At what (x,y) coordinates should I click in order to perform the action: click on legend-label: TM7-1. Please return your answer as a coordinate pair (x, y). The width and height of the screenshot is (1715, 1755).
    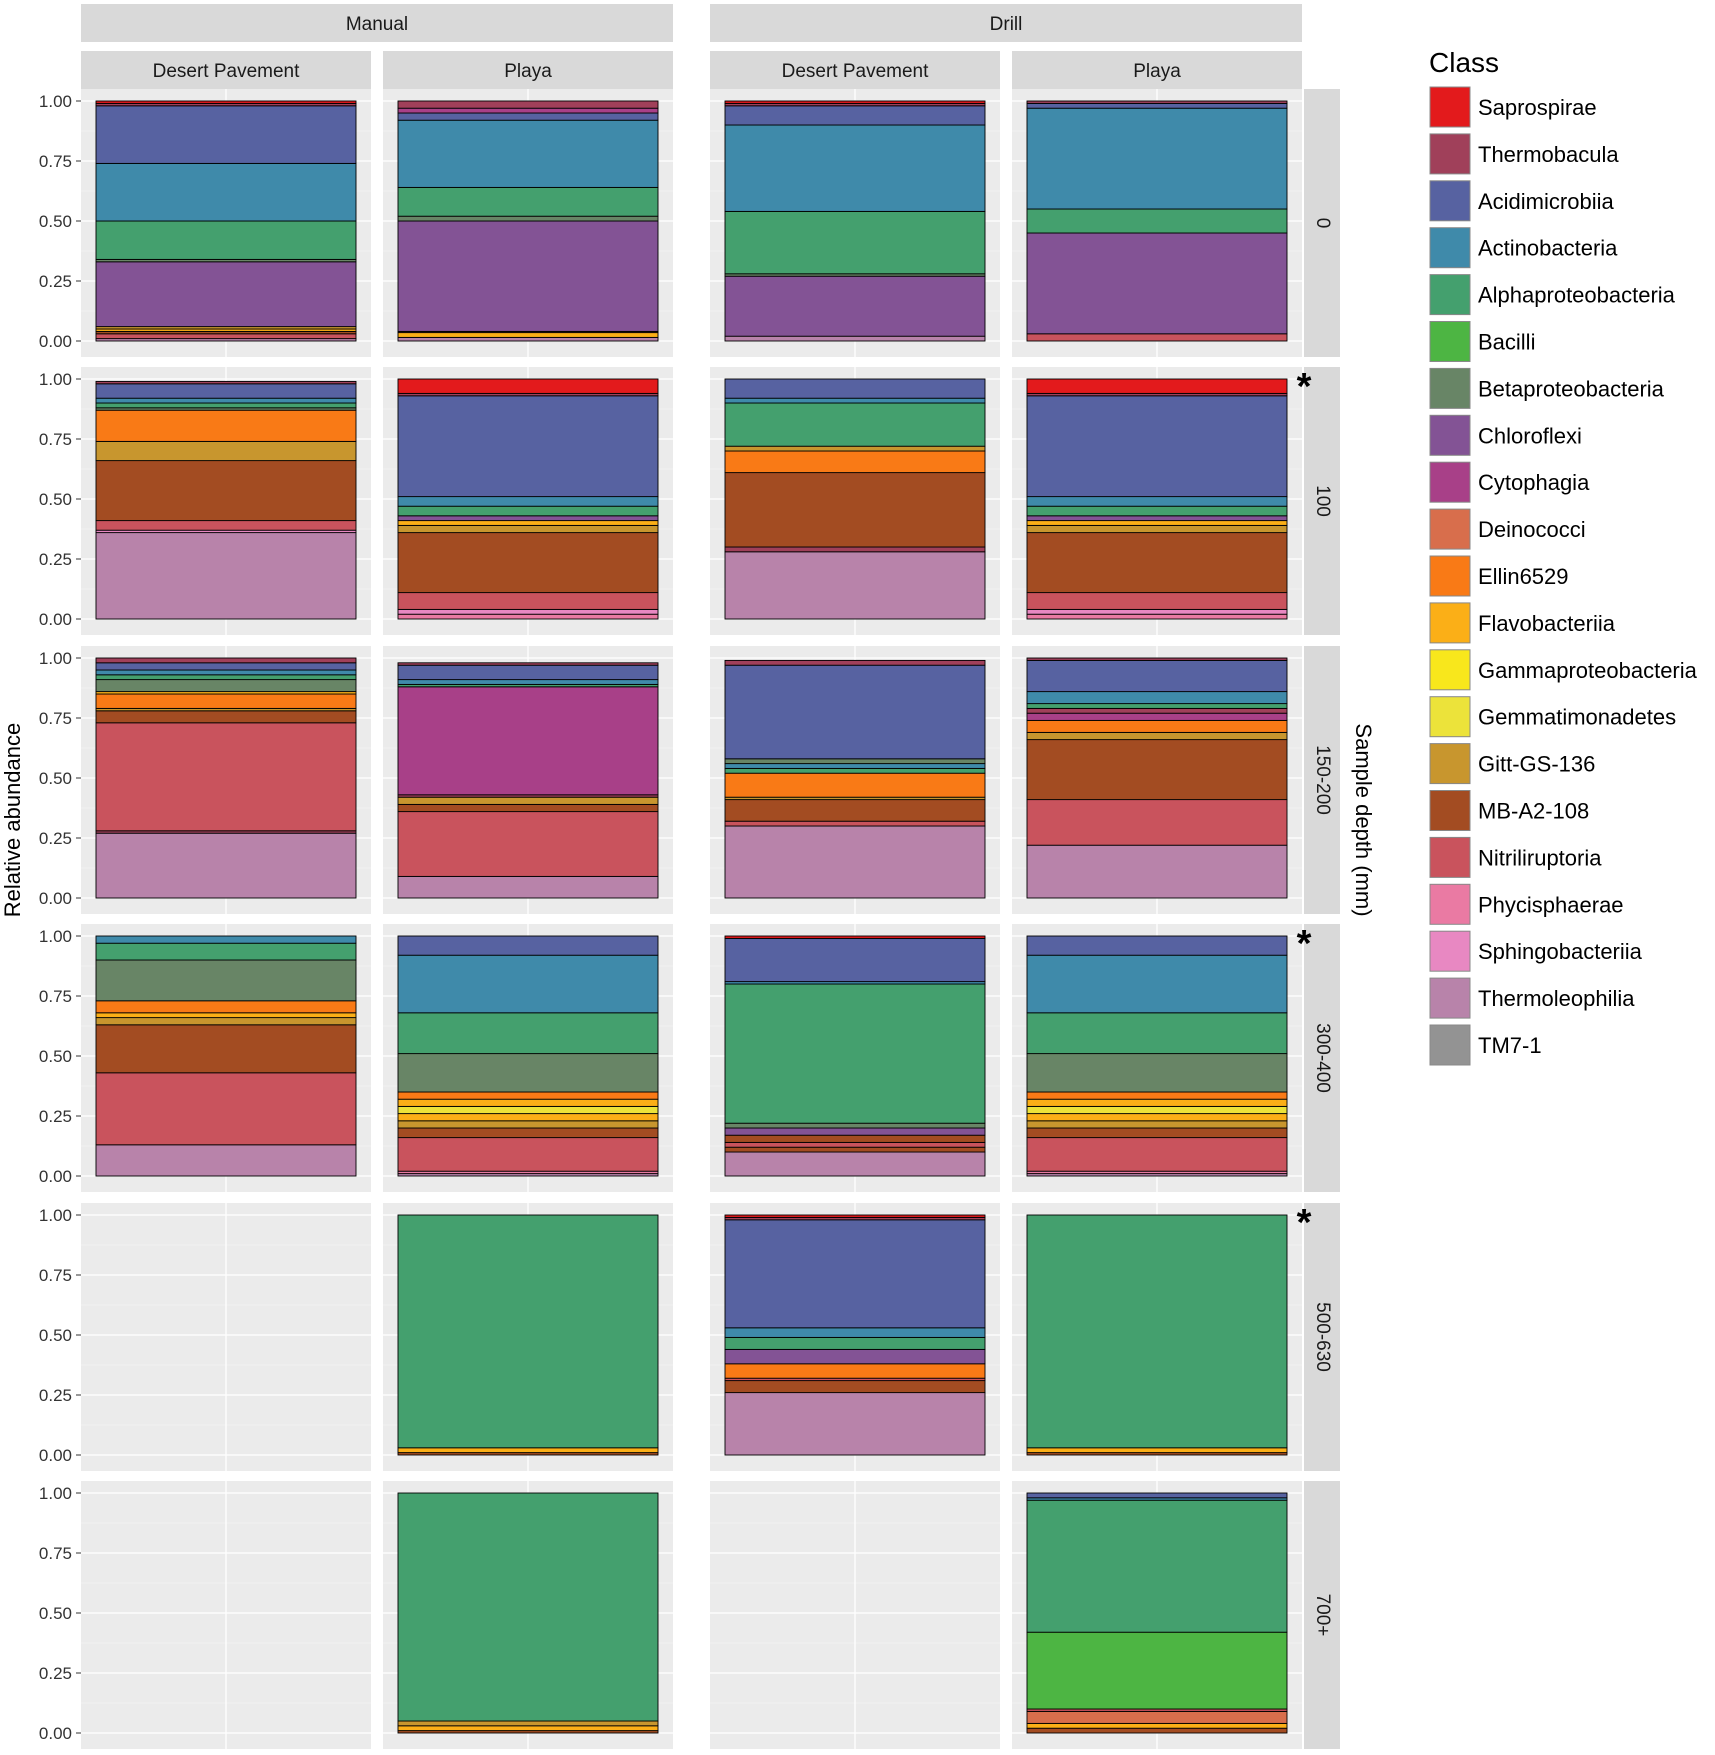
    Looking at the image, I should click on (1510, 1045).